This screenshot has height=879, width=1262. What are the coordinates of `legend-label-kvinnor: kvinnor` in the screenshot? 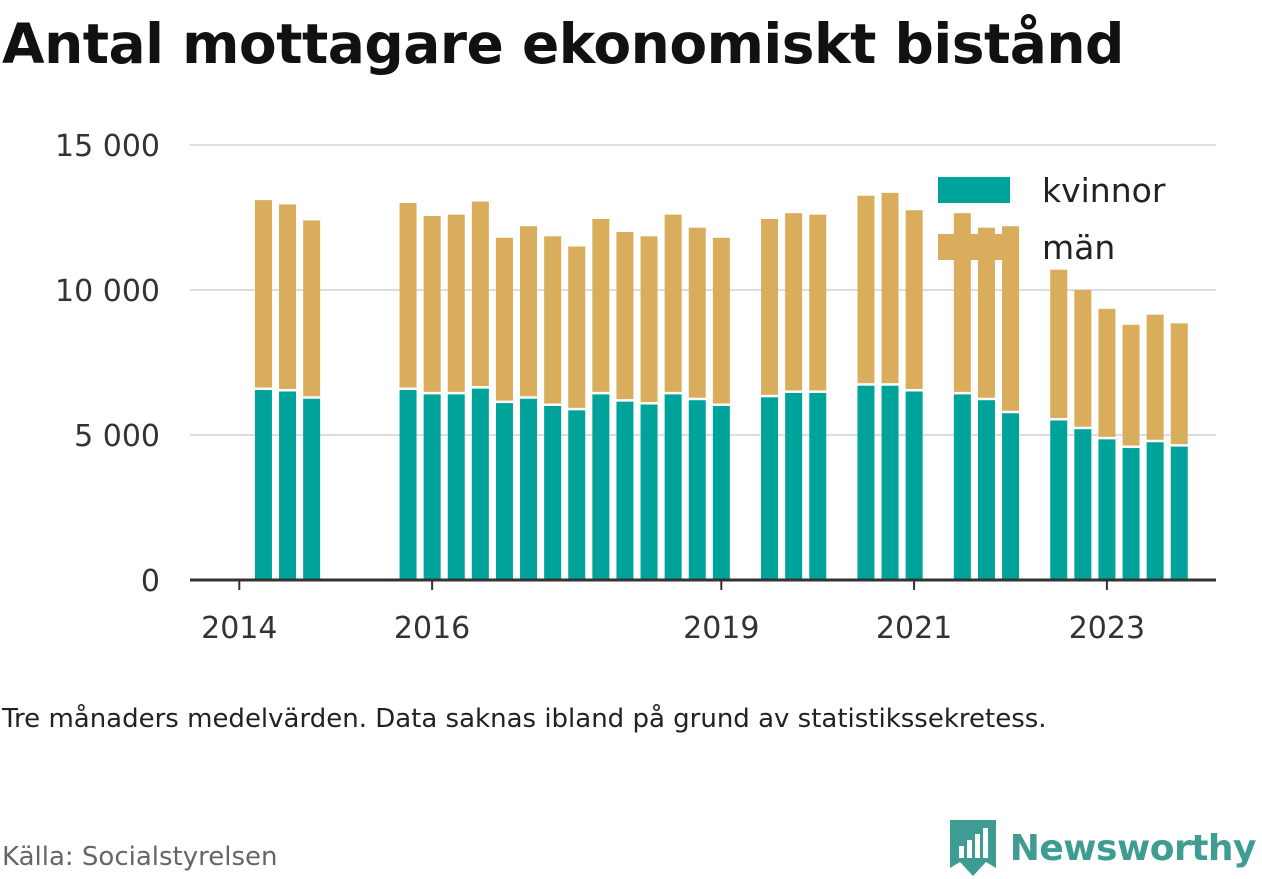 It's located at (1104, 190).